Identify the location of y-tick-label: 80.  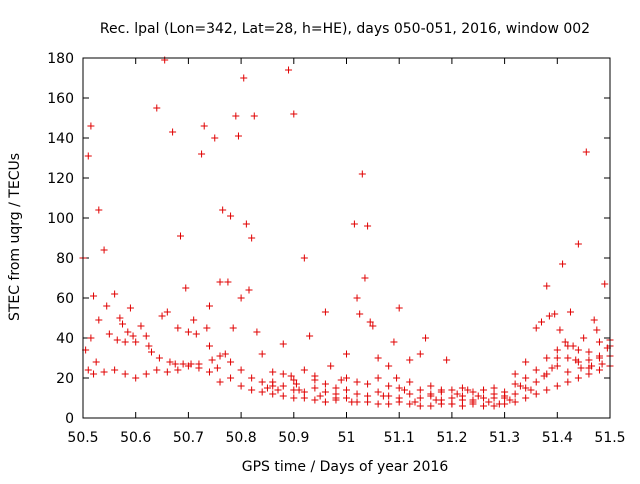
(65, 259).